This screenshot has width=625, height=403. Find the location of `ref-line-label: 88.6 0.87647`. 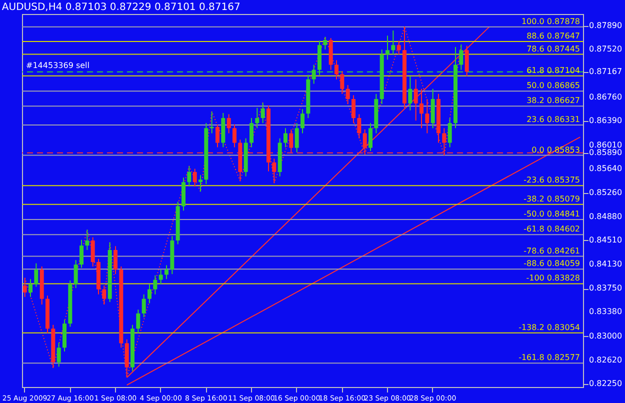

ref-line-label: 88.6 0.87647 is located at coordinates (553, 35).